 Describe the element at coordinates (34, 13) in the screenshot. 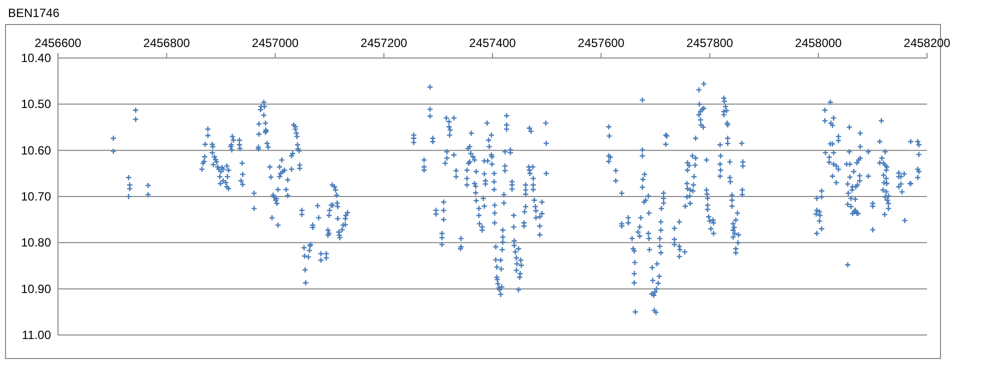

I see `chart-title: BEN1746` at that location.